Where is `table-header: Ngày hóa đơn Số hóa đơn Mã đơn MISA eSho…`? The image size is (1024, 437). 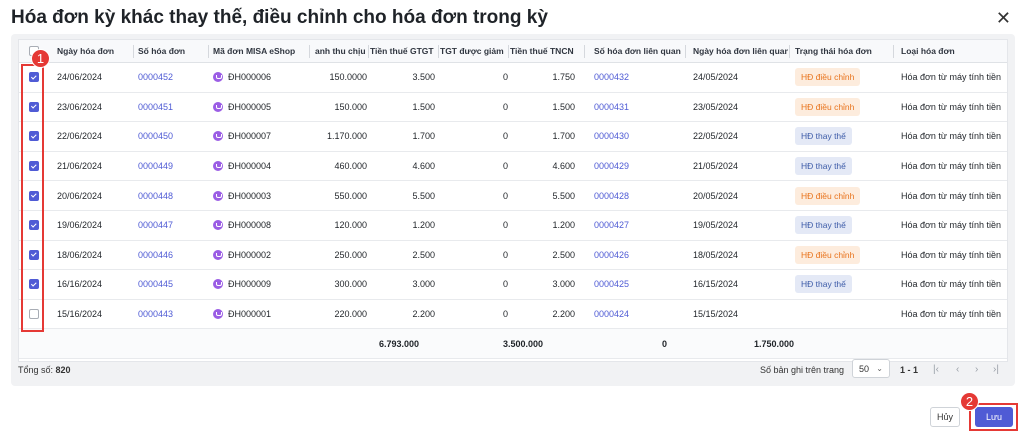
table-header: Ngày hóa đơn Số hóa đơn Mã đơn MISA eSho… is located at coordinates (513, 51).